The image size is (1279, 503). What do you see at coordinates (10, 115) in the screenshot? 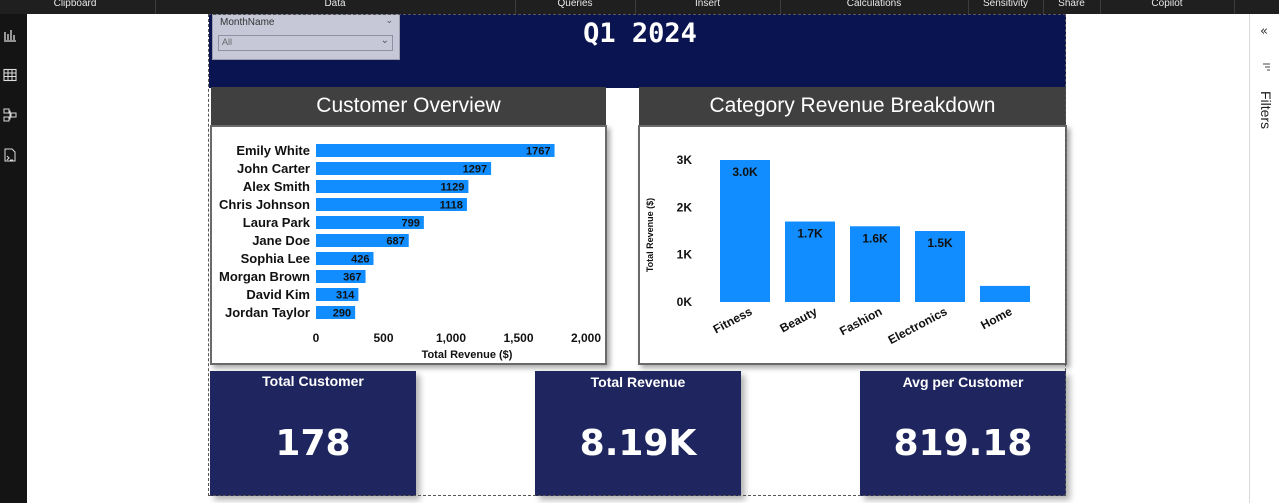
I see `model-view-icon` at bounding box center [10, 115].